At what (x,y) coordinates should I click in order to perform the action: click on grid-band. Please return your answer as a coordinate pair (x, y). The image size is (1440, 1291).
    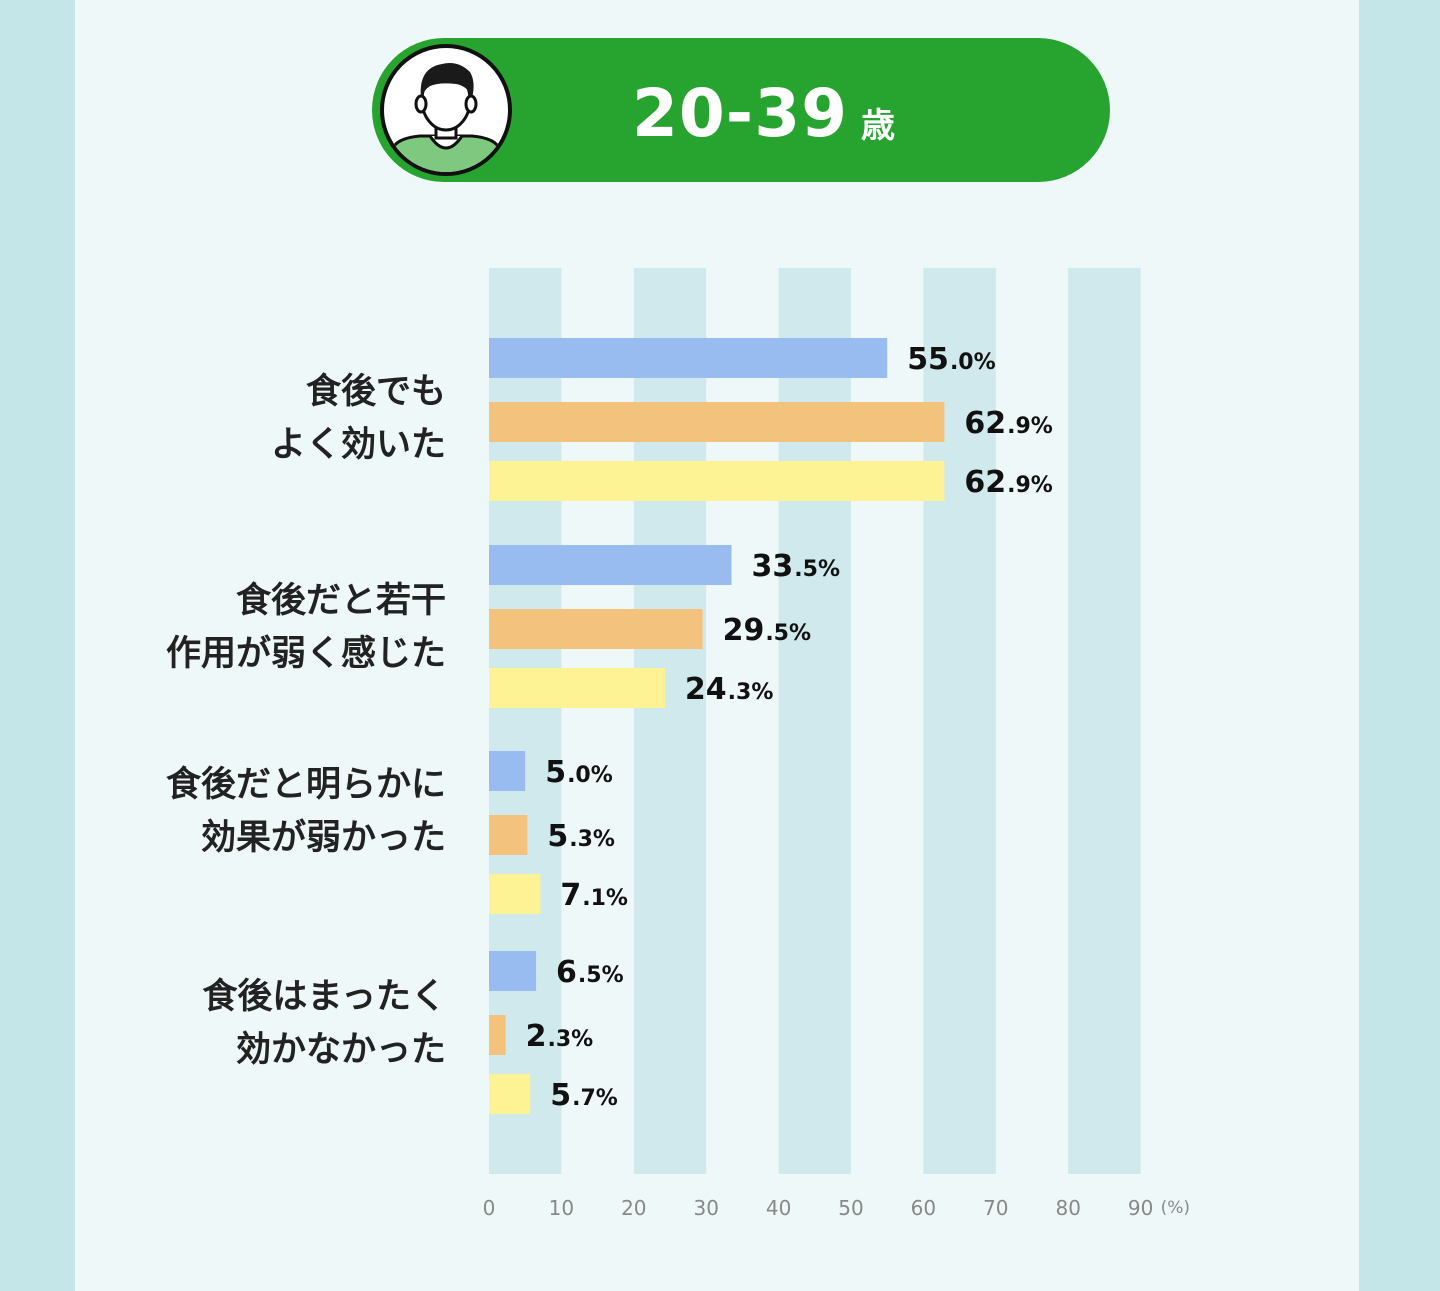
    Looking at the image, I should click on (1104, 721).